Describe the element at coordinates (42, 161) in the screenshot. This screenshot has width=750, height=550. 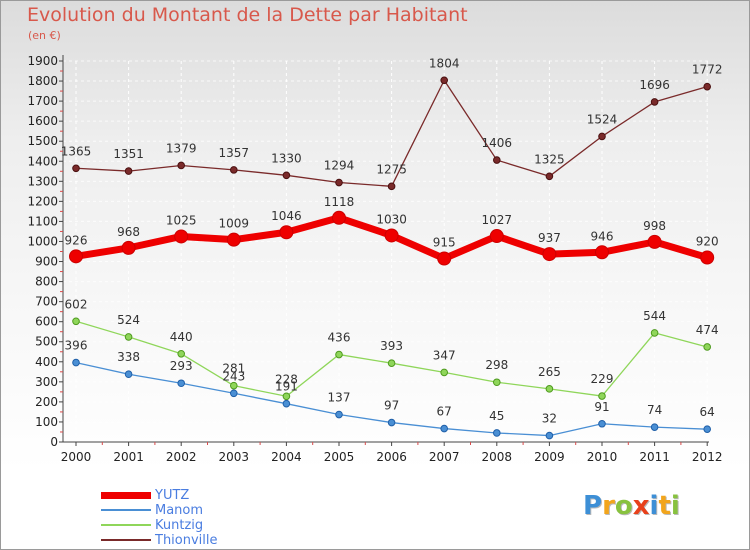
I see `y-tick-label: 1400` at that location.